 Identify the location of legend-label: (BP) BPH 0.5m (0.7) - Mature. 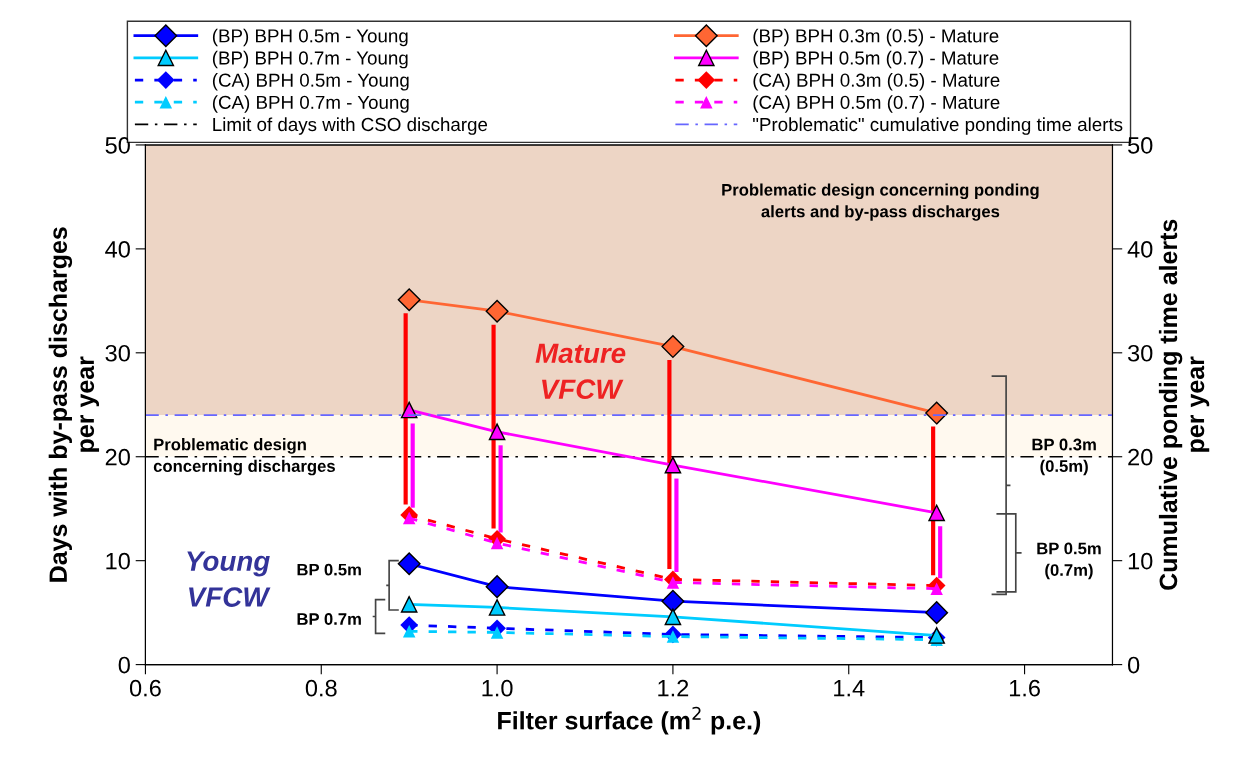
(876, 59).